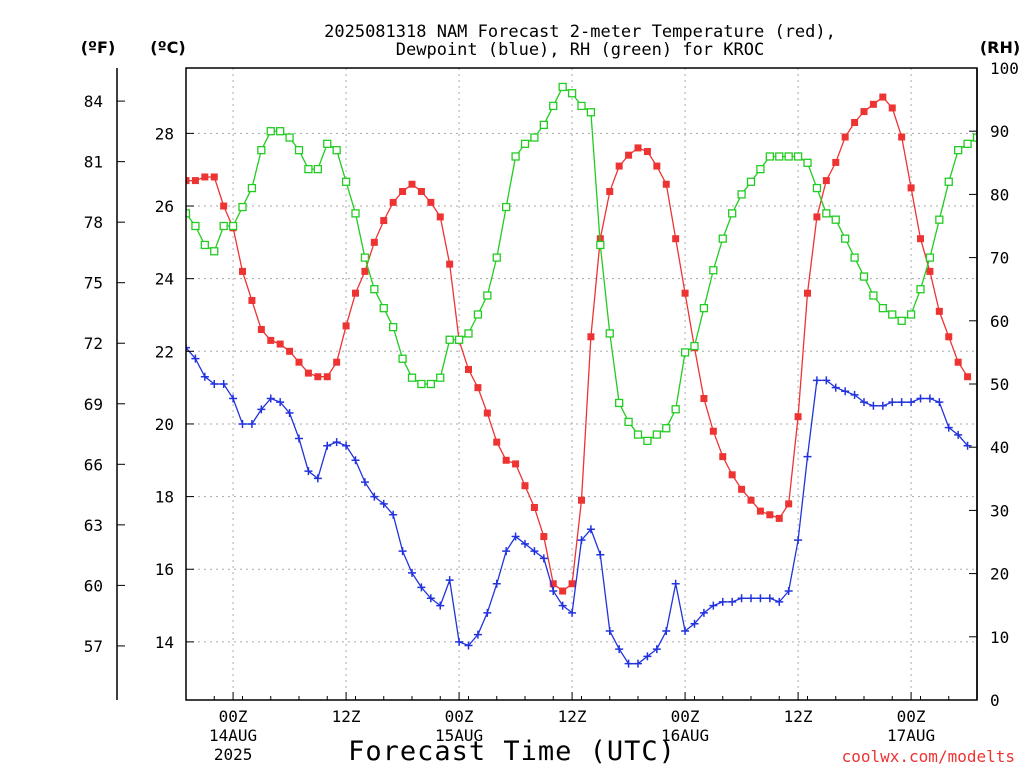  What do you see at coordinates (999, 384) in the screenshot?
I see `rh-tick-label: 50` at bounding box center [999, 384].